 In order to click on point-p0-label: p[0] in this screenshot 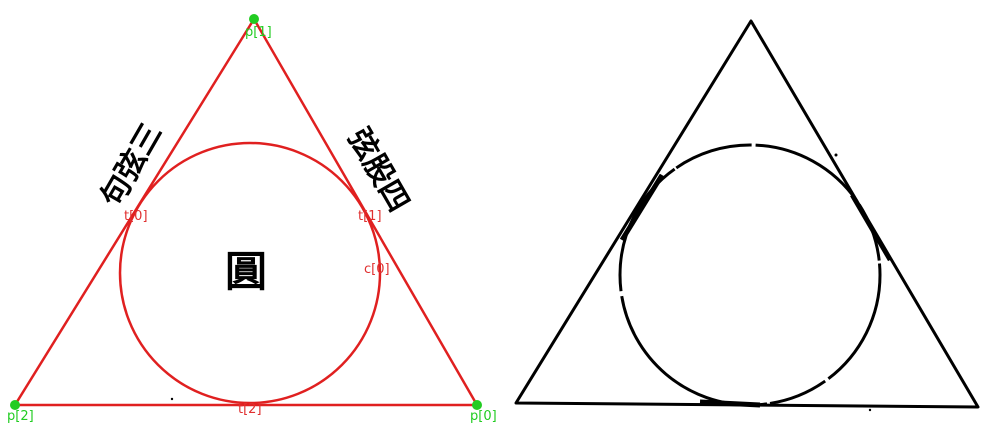, I will do `click(483, 416)`.